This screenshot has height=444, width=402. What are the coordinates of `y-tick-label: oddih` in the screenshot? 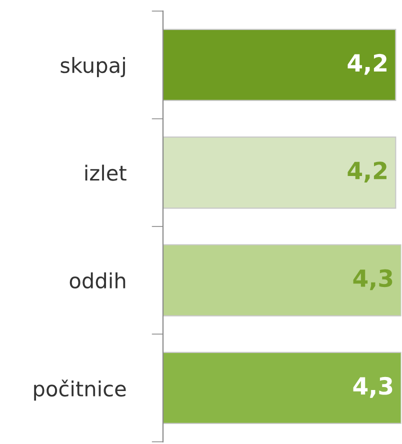 It's located at (98, 280).